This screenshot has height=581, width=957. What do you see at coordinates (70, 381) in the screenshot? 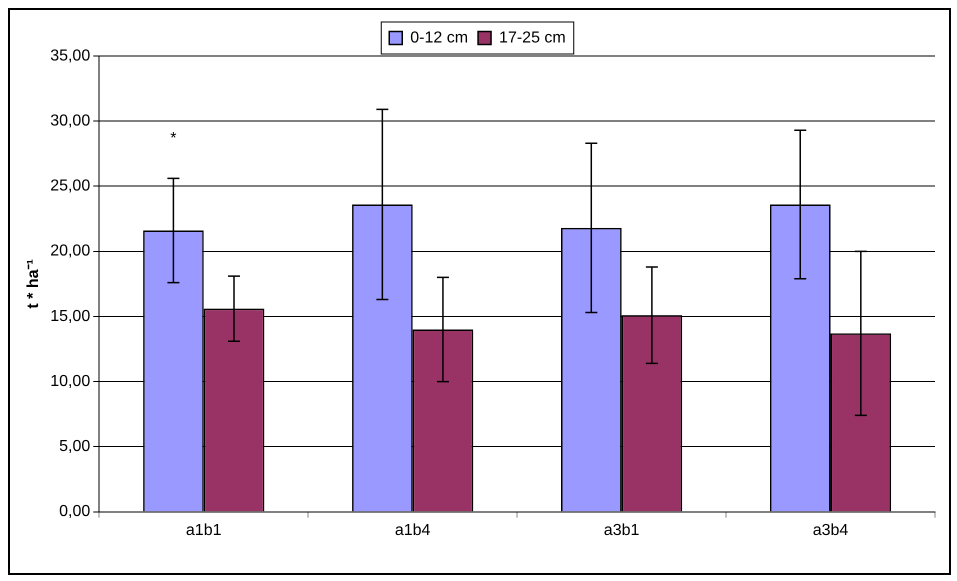
I see `y-tick-label: 10,00` at bounding box center [70, 381].